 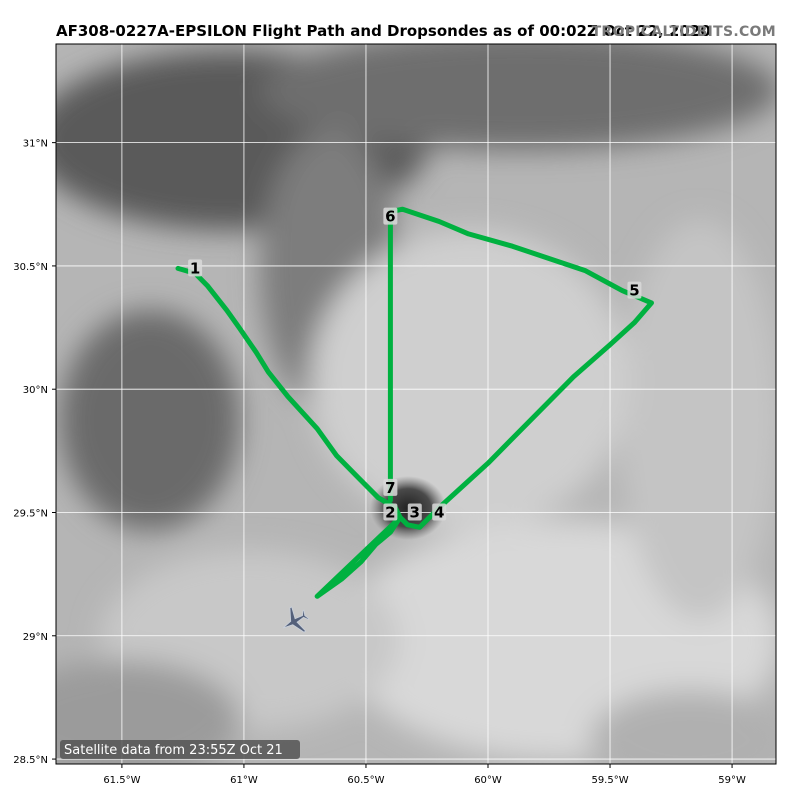 I want to click on x-tick-label: 61.5°W, so click(x=121, y=780).